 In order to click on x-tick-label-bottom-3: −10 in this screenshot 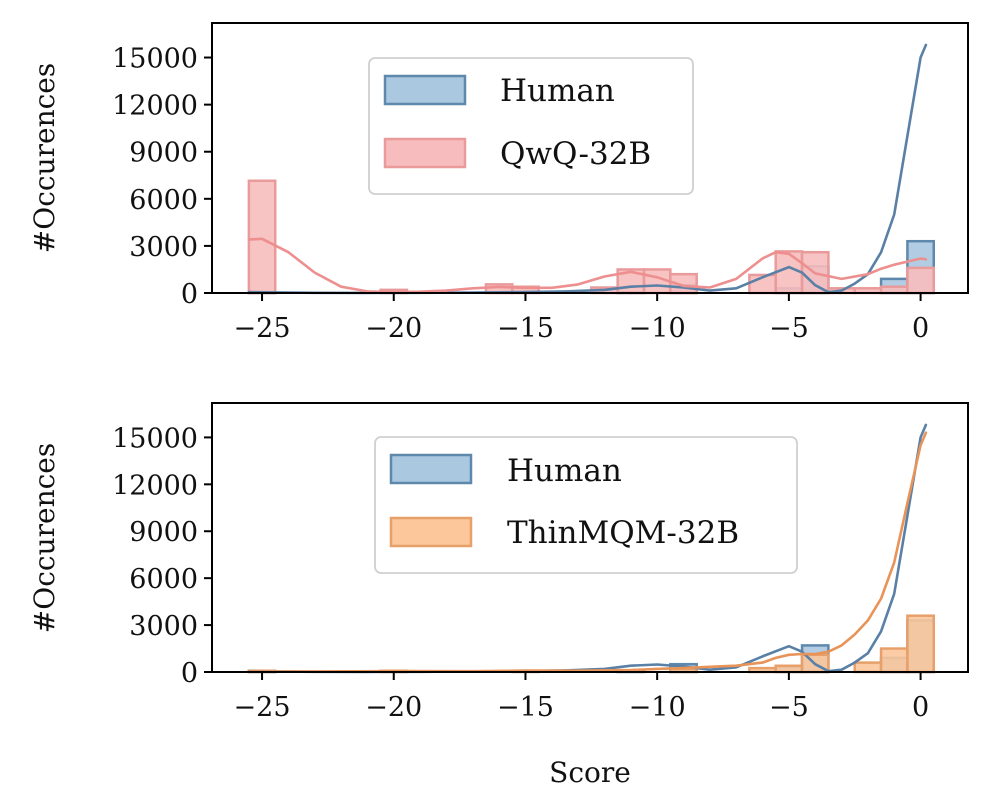, I will do `click(657, 707)`.